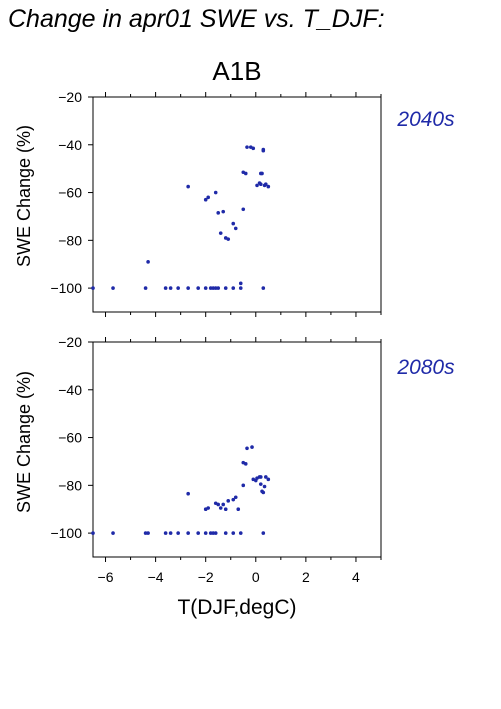  What do you see at coordinates (156, 577) in the screenshot?
I see `x-tick-label: −4` at bounding box center [156, 577].